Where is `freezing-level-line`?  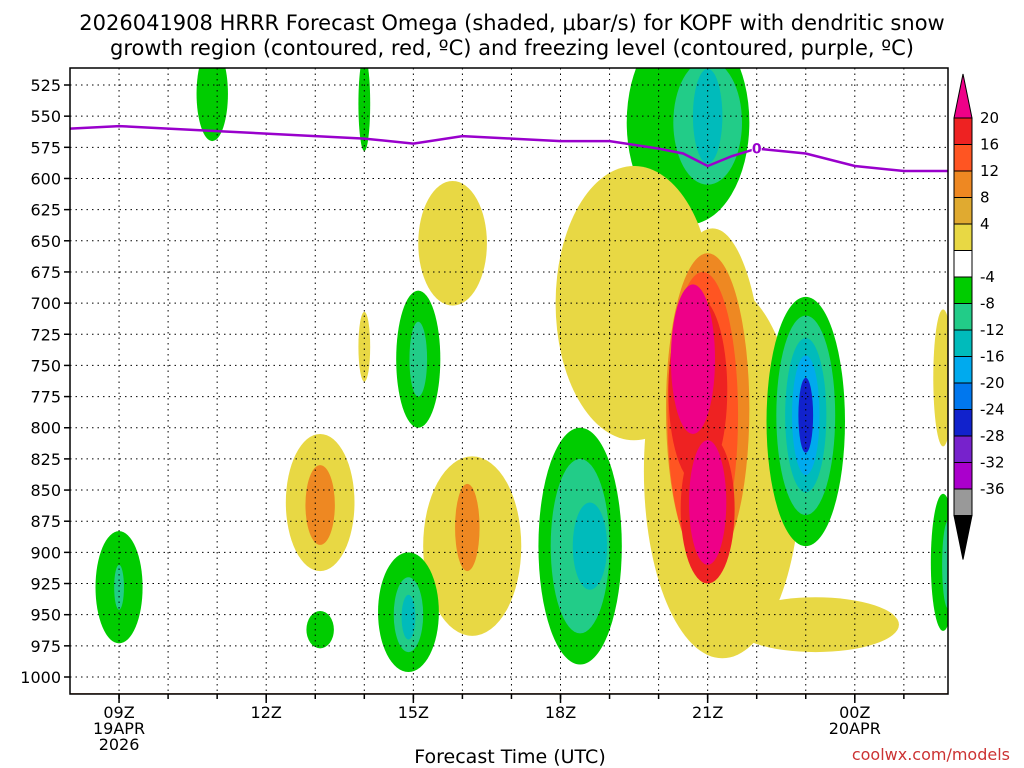
freezing-level-line is located at coordinates (509, 148).